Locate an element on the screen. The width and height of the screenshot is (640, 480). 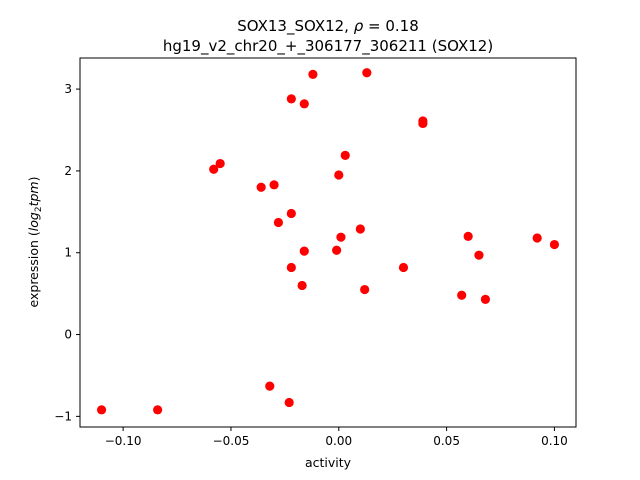
x-tick-label: −0.10 is located at coordinates (123, 441).